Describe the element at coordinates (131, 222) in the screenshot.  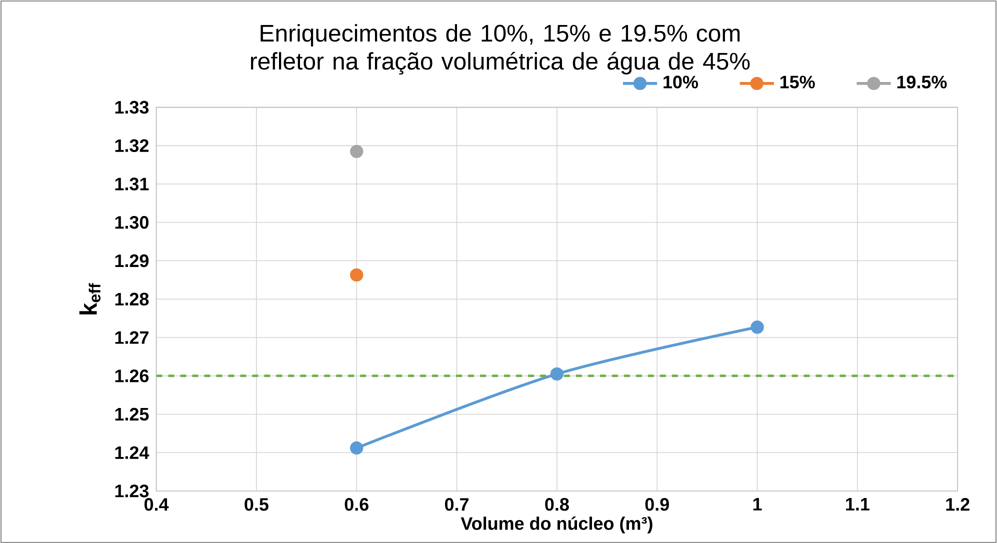
I see `y-tick-label: 1.30` at that location.